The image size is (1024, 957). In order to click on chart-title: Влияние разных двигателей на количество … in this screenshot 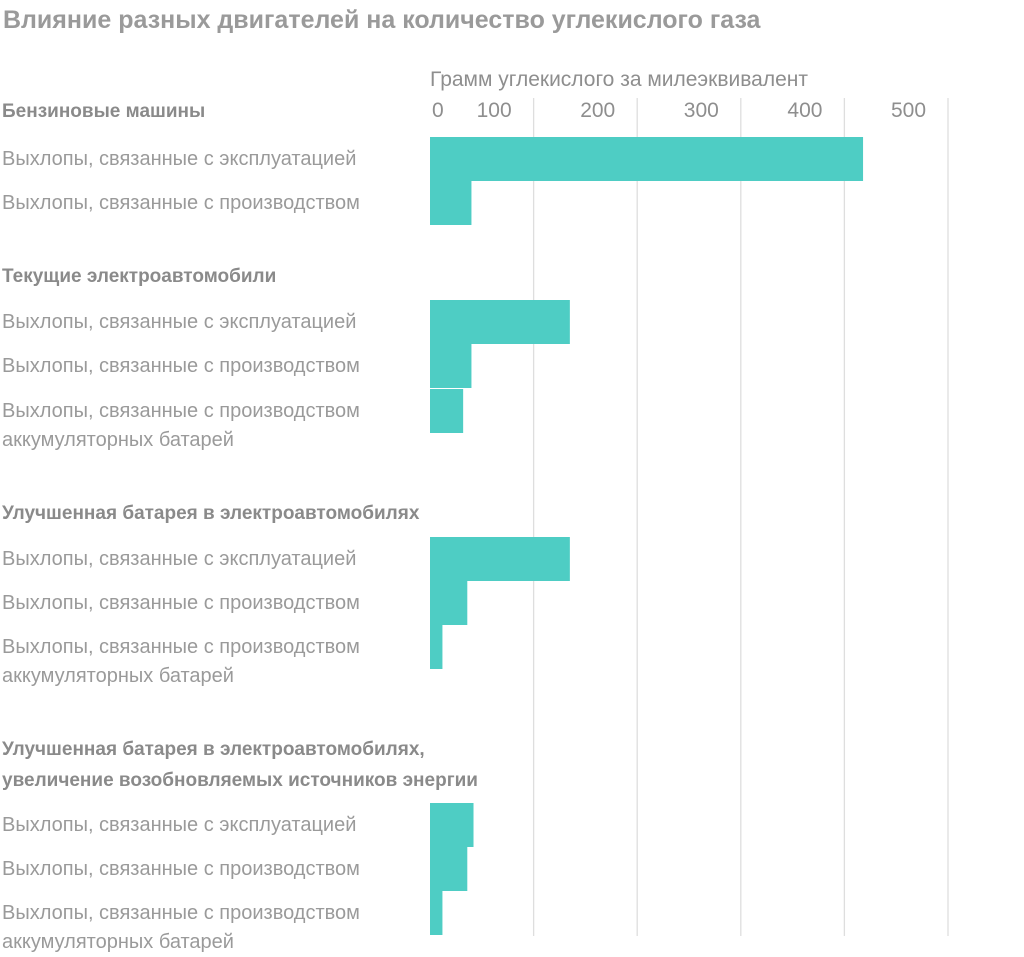, I will do `click(382, 20)`.